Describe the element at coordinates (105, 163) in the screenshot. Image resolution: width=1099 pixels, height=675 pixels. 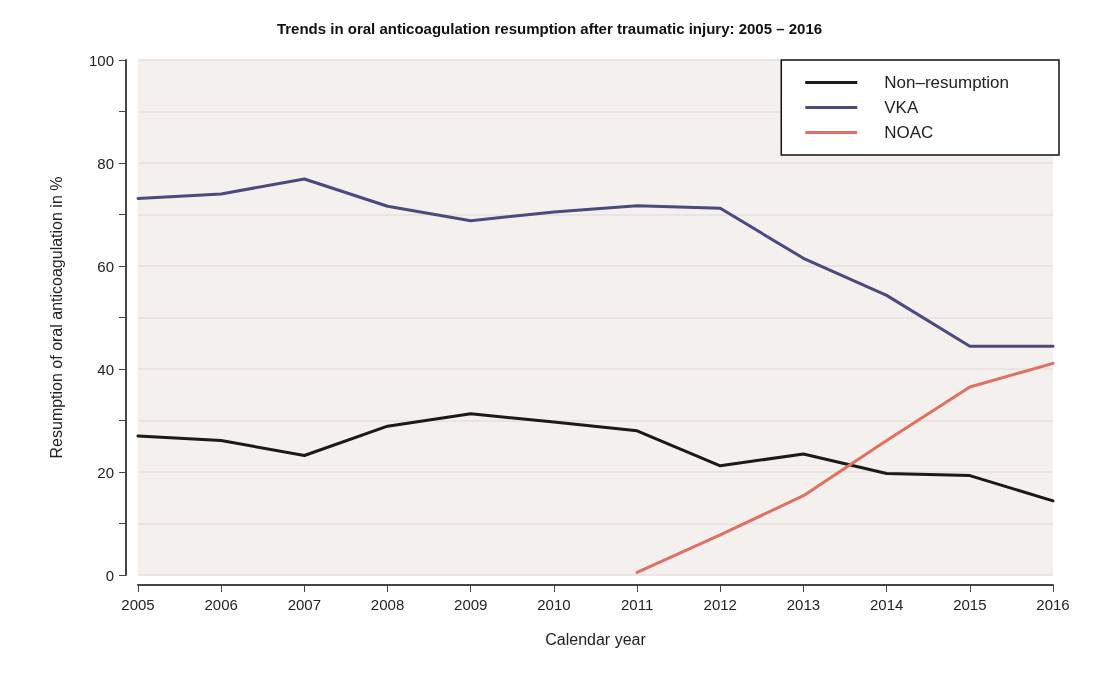
I see `y-tick-label: 80` at that location.